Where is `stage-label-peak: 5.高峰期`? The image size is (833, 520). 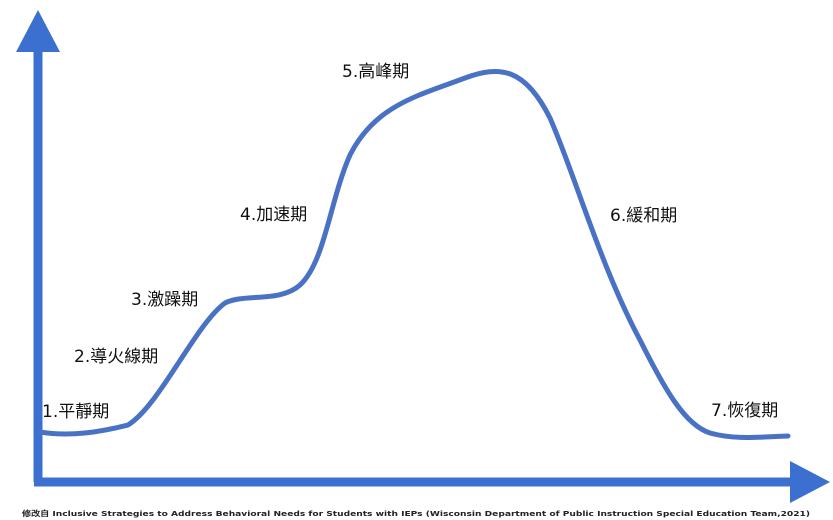
stage-label-peak: 5.高峰期 is located at coordinates (375, 72).